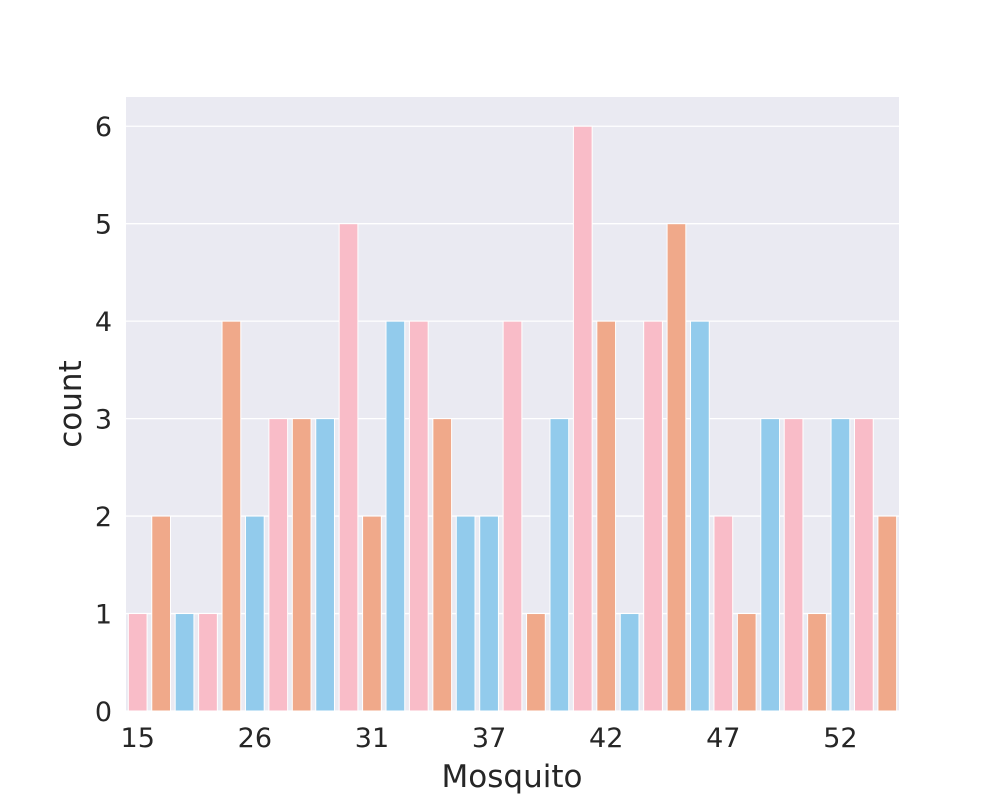 The height and width of the screenshot is (800, 1000). I want to click on x-tick-label: 15, so click(138, 738).